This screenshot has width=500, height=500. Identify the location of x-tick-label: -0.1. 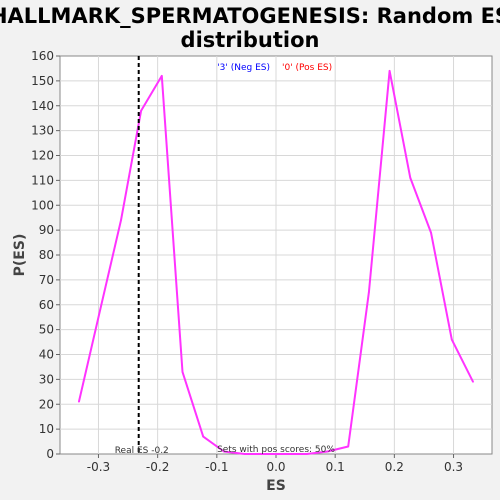
(216, 467).